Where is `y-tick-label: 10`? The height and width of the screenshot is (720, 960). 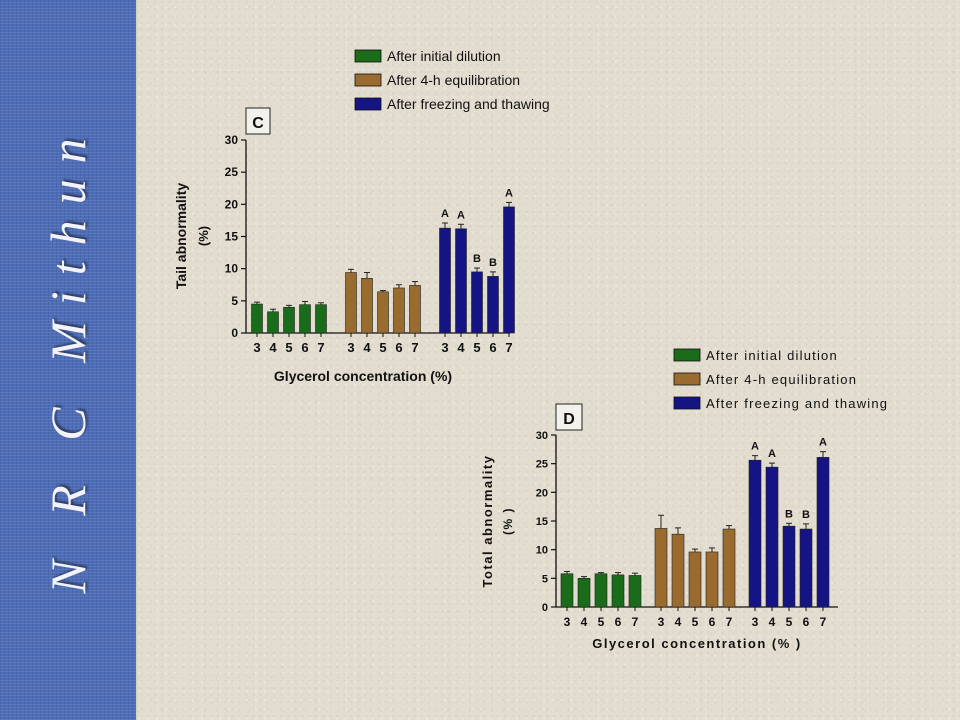 y-tick-label: 10 is located at coordinates (232, 269).